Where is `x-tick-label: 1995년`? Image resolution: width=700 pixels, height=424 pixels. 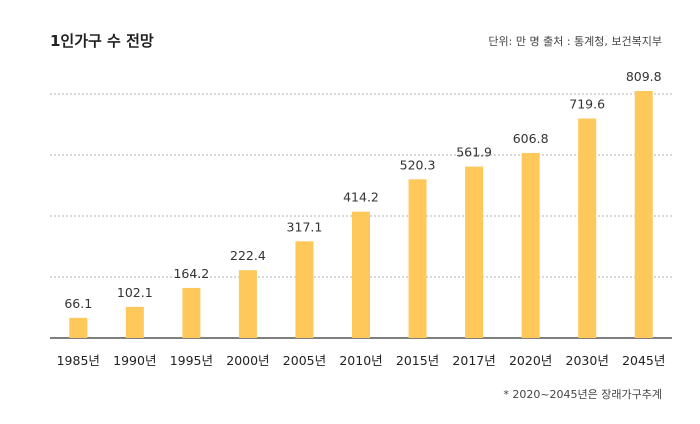
x-tick-label: 1995년 is located at coordinates (191, 360).